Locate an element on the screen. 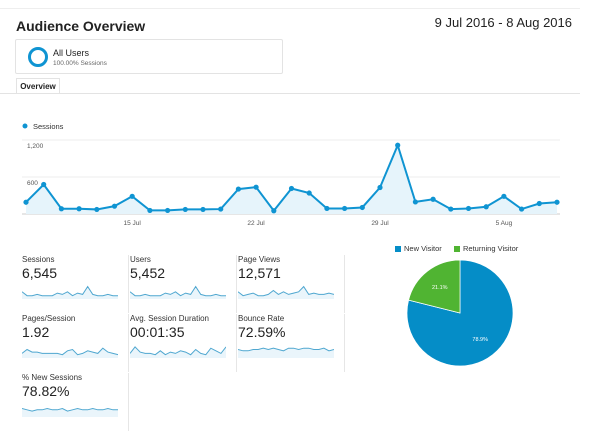 The width and height of the screenshot is (610, 432). metric-bounce-rate: Bounce Rate 72.59% is located at coordinates (291, 343).